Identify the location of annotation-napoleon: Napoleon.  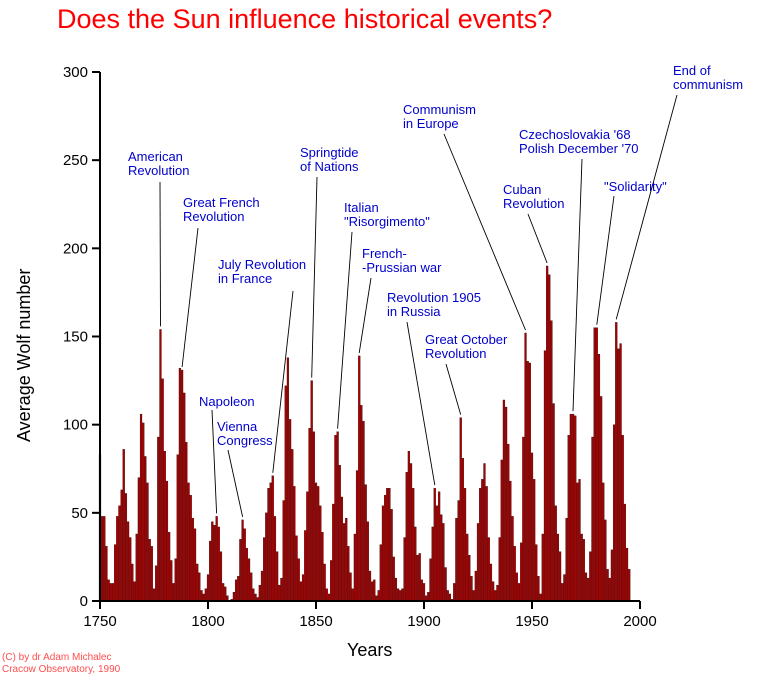
(227, 401).